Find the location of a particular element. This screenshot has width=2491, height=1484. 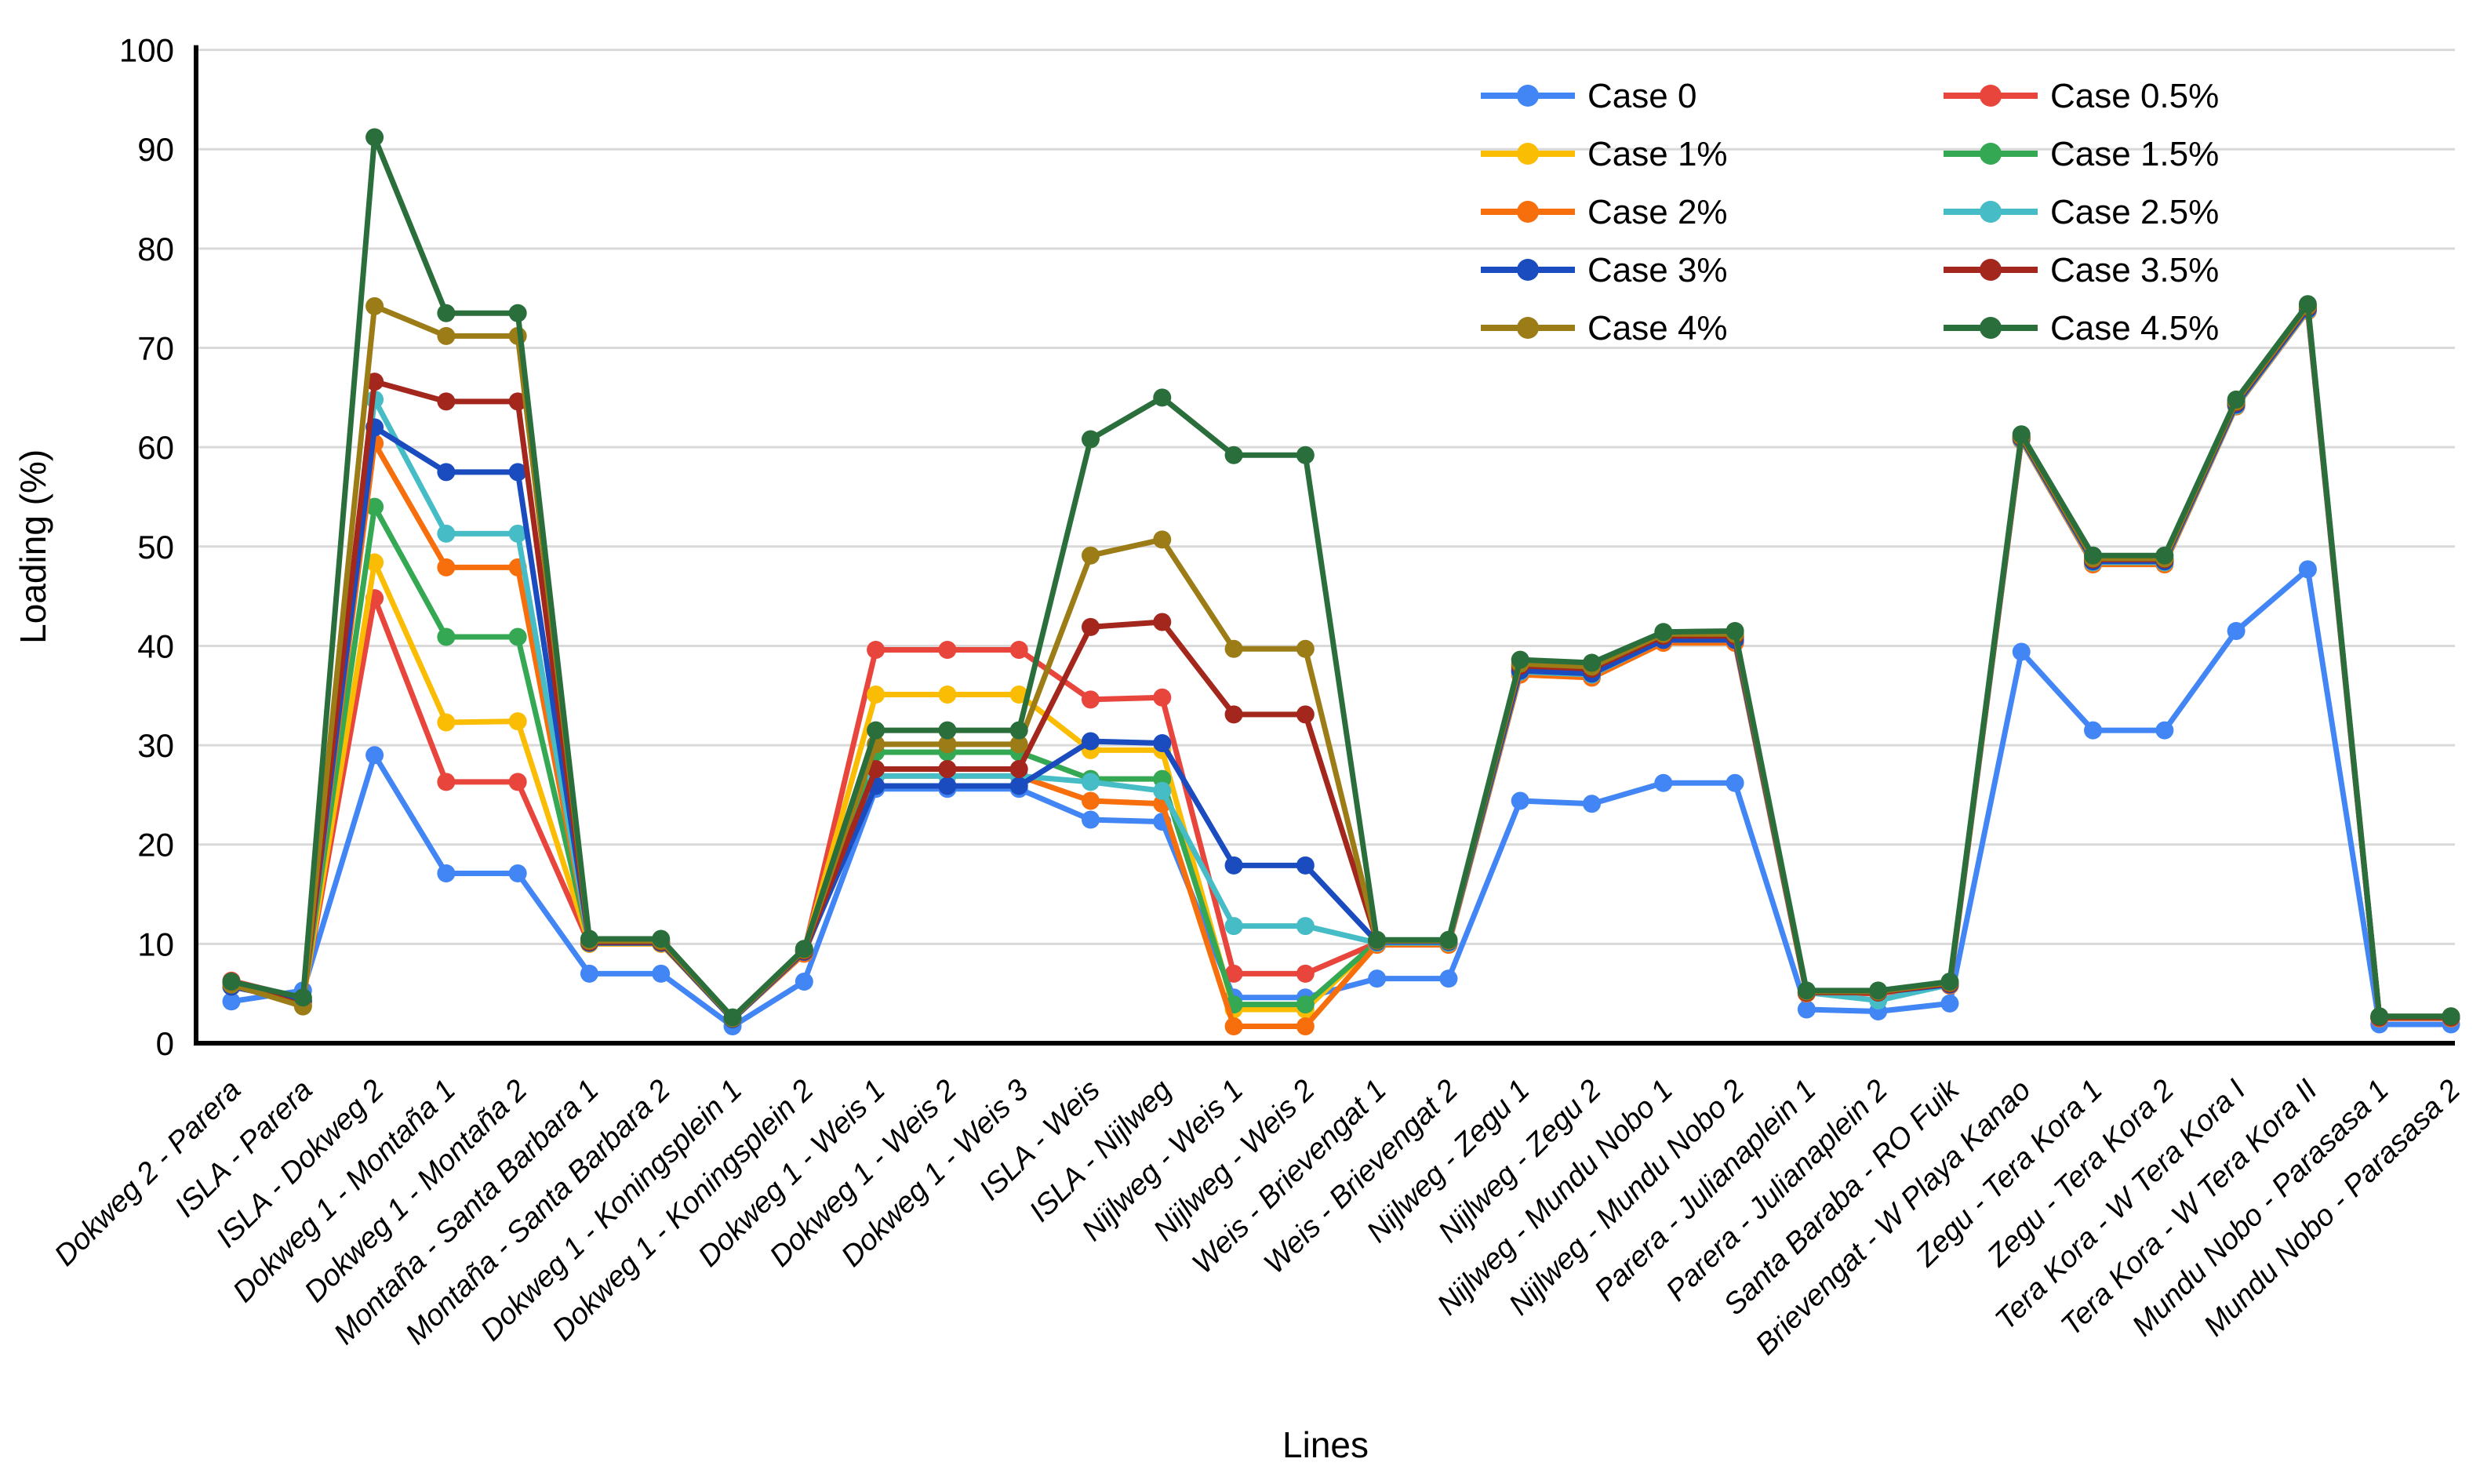

legend-item-case-3-: Case 3% is located at coordinates (1605, 270).